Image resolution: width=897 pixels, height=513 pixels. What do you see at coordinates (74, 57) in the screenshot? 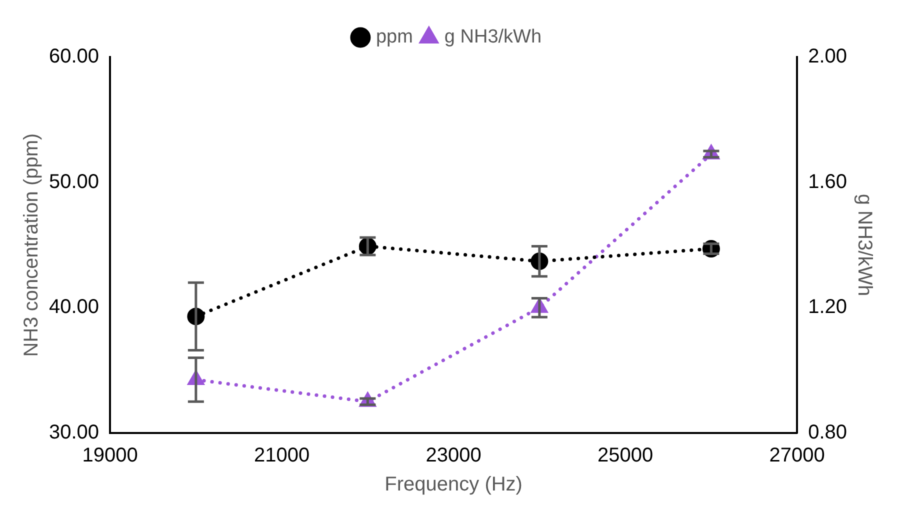
I see `y-tick-label: 60.00` at bounding box center [74, 57].